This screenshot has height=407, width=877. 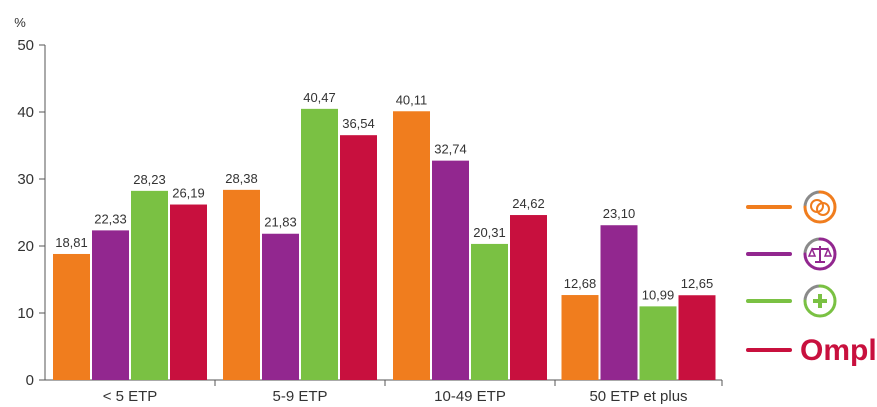 I want to click on x-category-label: 50 ETP et plus, so click(x=638, y=396).